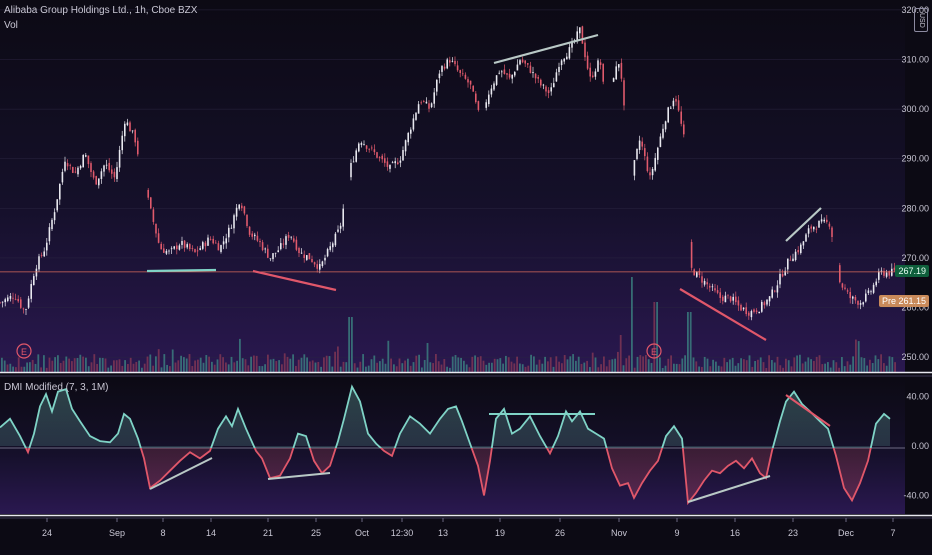 The width and height of the screenshot is (932, 555). I want to click on indicator-line-negative, so click(448, 477).